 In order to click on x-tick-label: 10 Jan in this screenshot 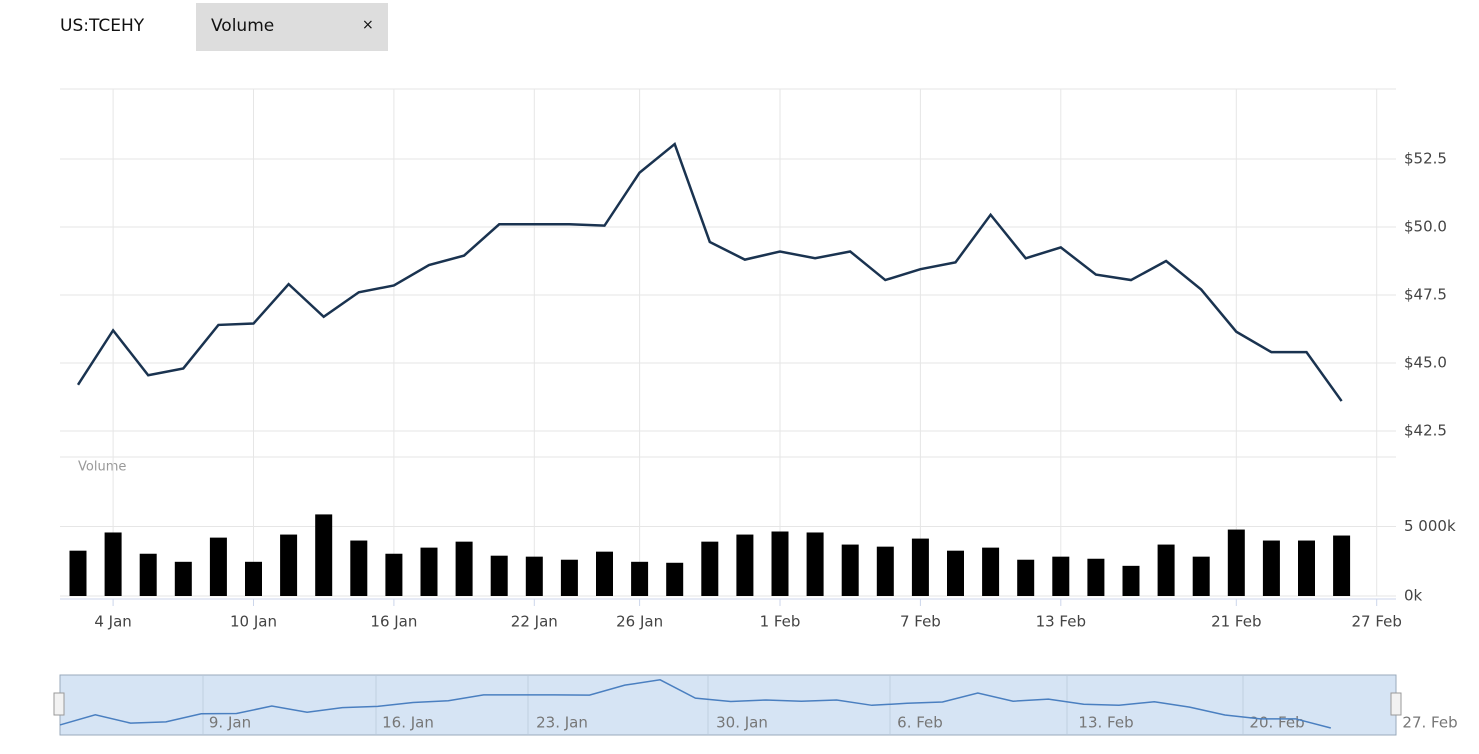, I will do `click(253, 622)`.